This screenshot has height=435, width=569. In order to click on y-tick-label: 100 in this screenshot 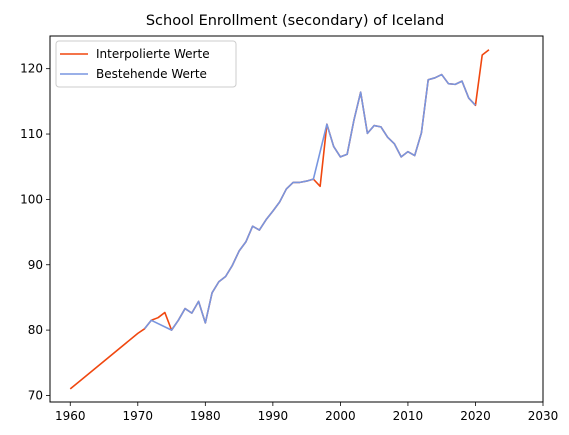, I will do `click(31, 199)`.